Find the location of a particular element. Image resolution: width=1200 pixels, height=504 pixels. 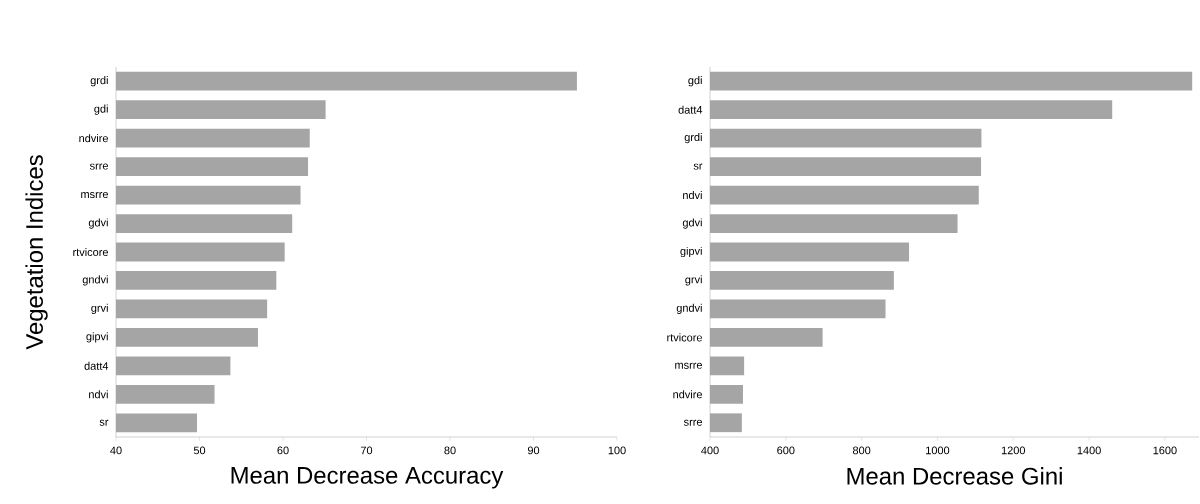

x-tick-label: 1400 is located at coordinates (1089, 450).